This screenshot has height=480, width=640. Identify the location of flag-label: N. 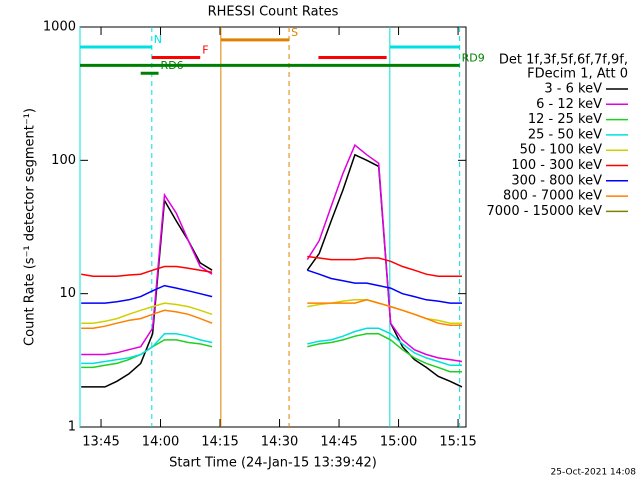
(158, 39).